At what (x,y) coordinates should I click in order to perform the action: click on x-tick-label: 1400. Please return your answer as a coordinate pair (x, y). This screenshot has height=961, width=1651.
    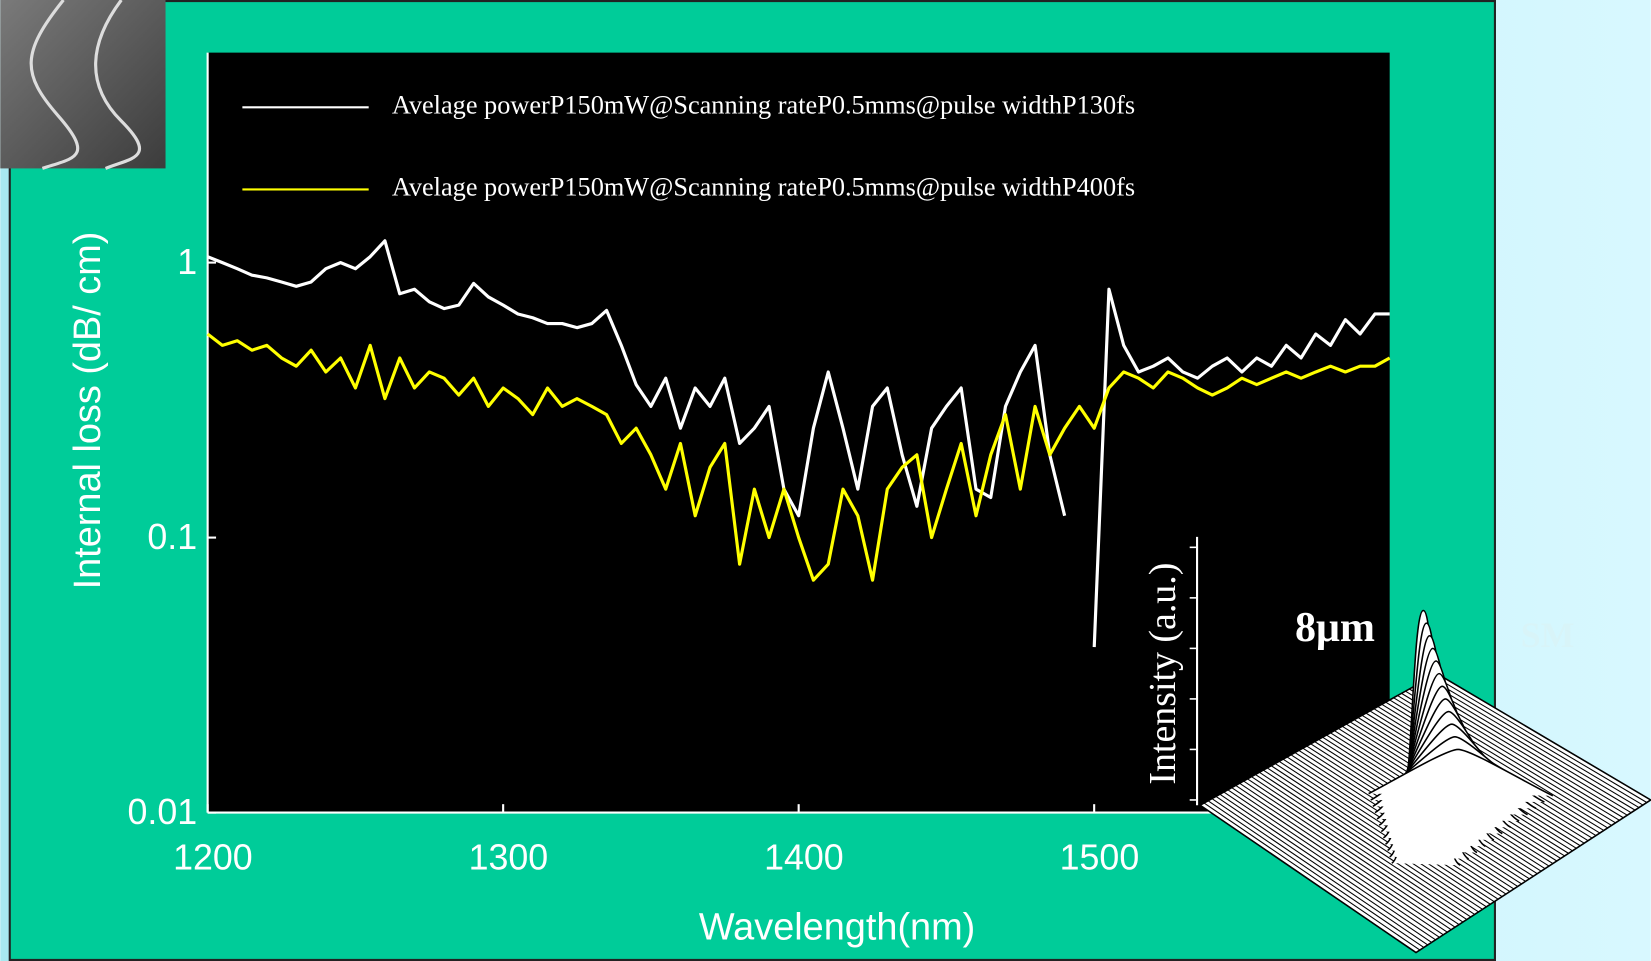
    Looking at the image, I should click on (804, 857).